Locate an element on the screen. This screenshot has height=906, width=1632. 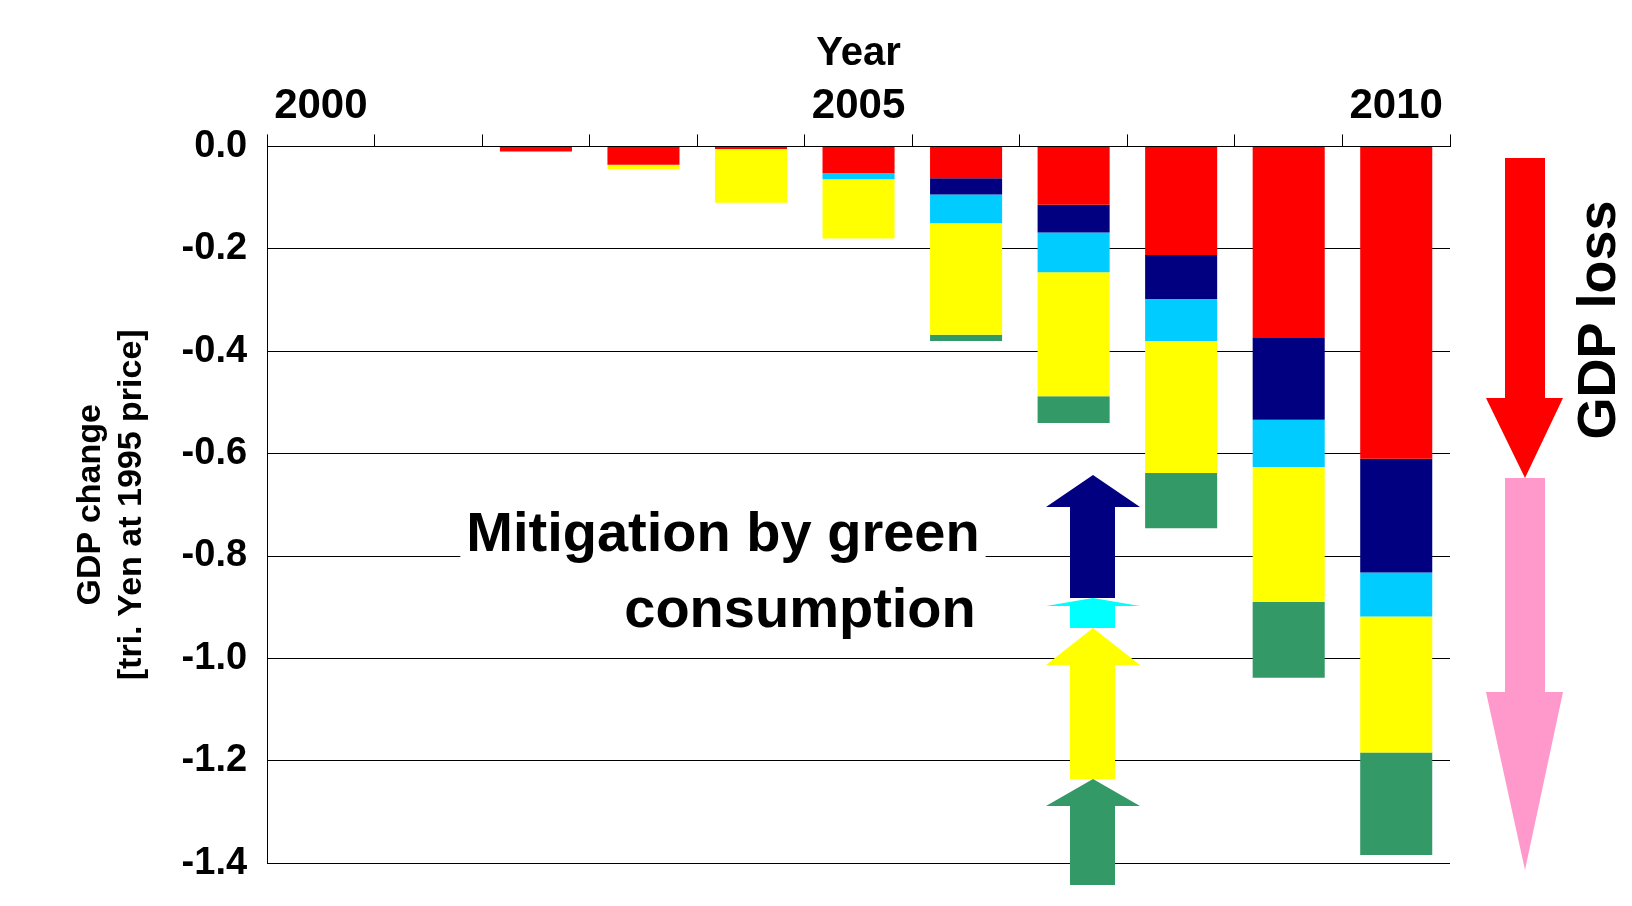
text: GDP loss is located at coordinates (1595, 320).